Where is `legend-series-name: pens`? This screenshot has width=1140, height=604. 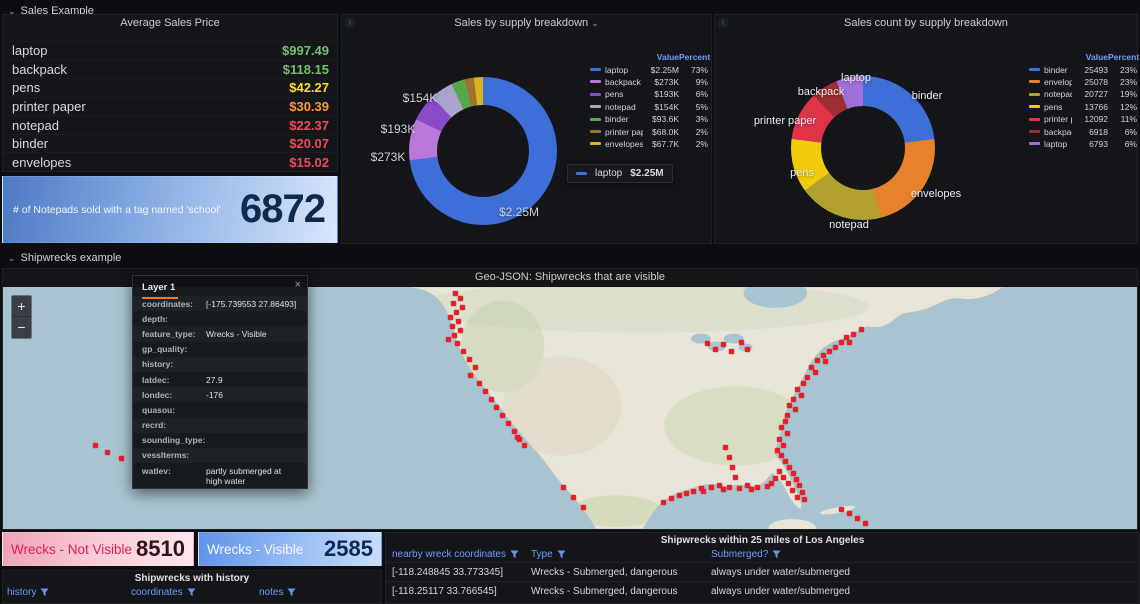
legend-series-name: pens is located at coordinates (1050, 107).